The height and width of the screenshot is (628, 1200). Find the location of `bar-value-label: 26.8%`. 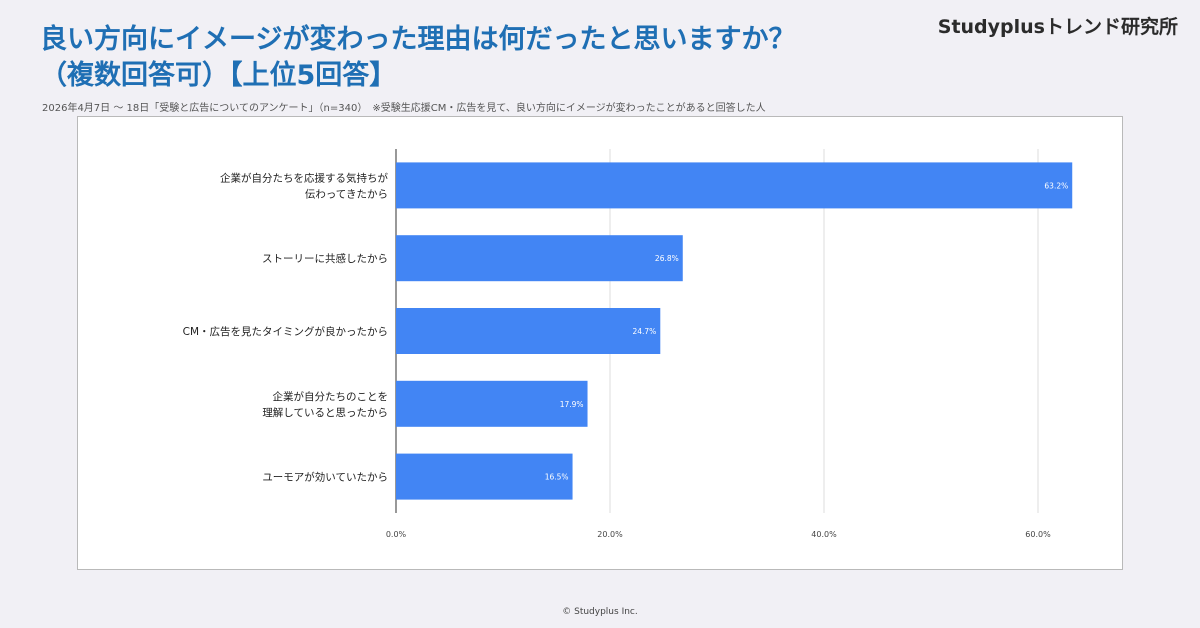

bar-value-label: 26.8% is located at coordinates (667, 258).